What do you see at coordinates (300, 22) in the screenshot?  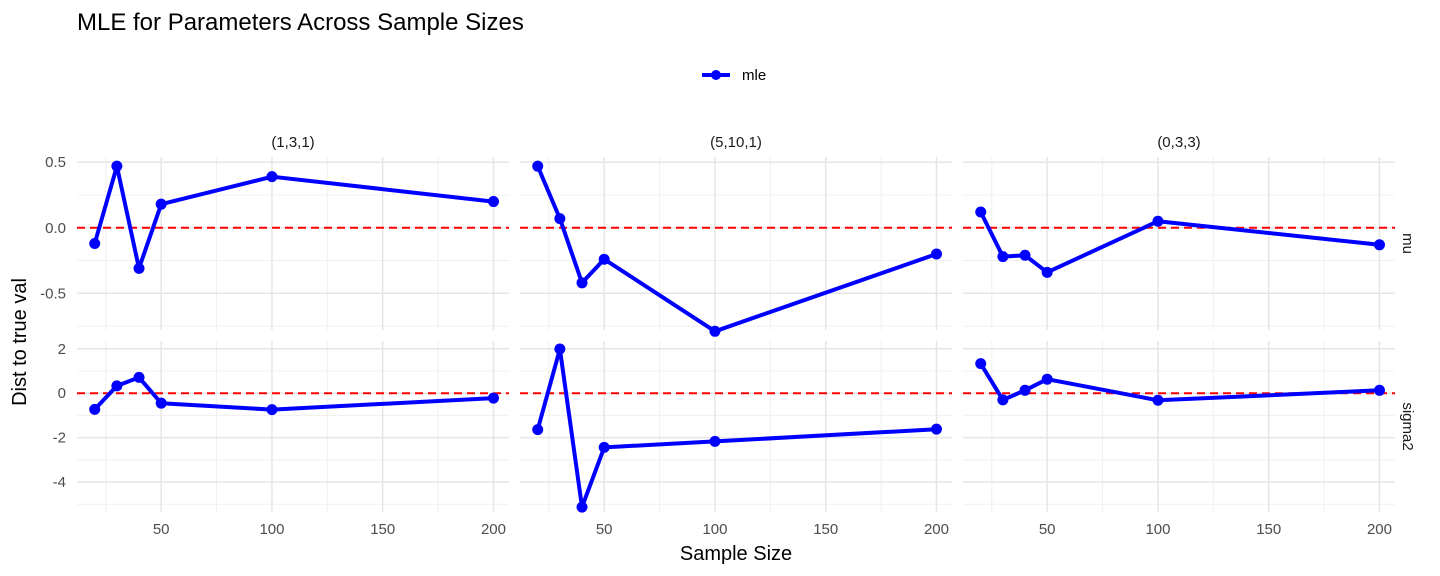 I see `chart-title: MLE for Parameters Across Sample Sizes` at bounding box center [300, 22].